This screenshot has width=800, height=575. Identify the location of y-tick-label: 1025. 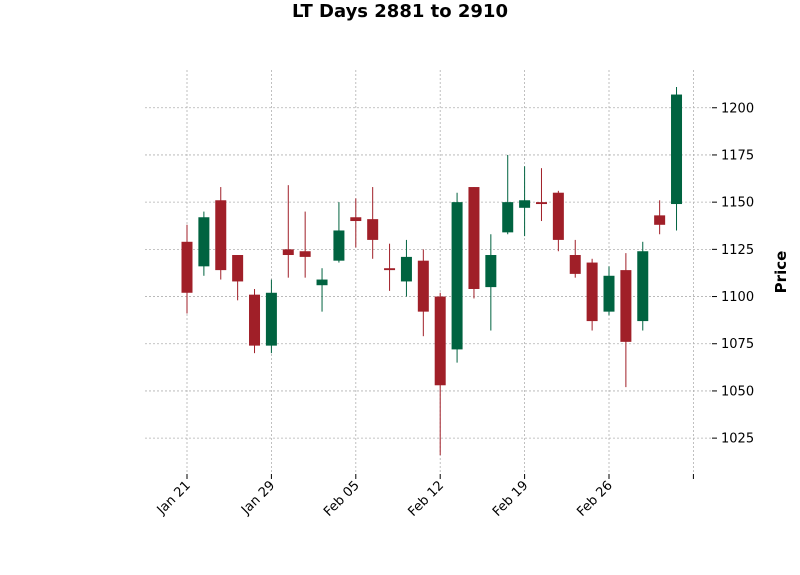
(737, 439).